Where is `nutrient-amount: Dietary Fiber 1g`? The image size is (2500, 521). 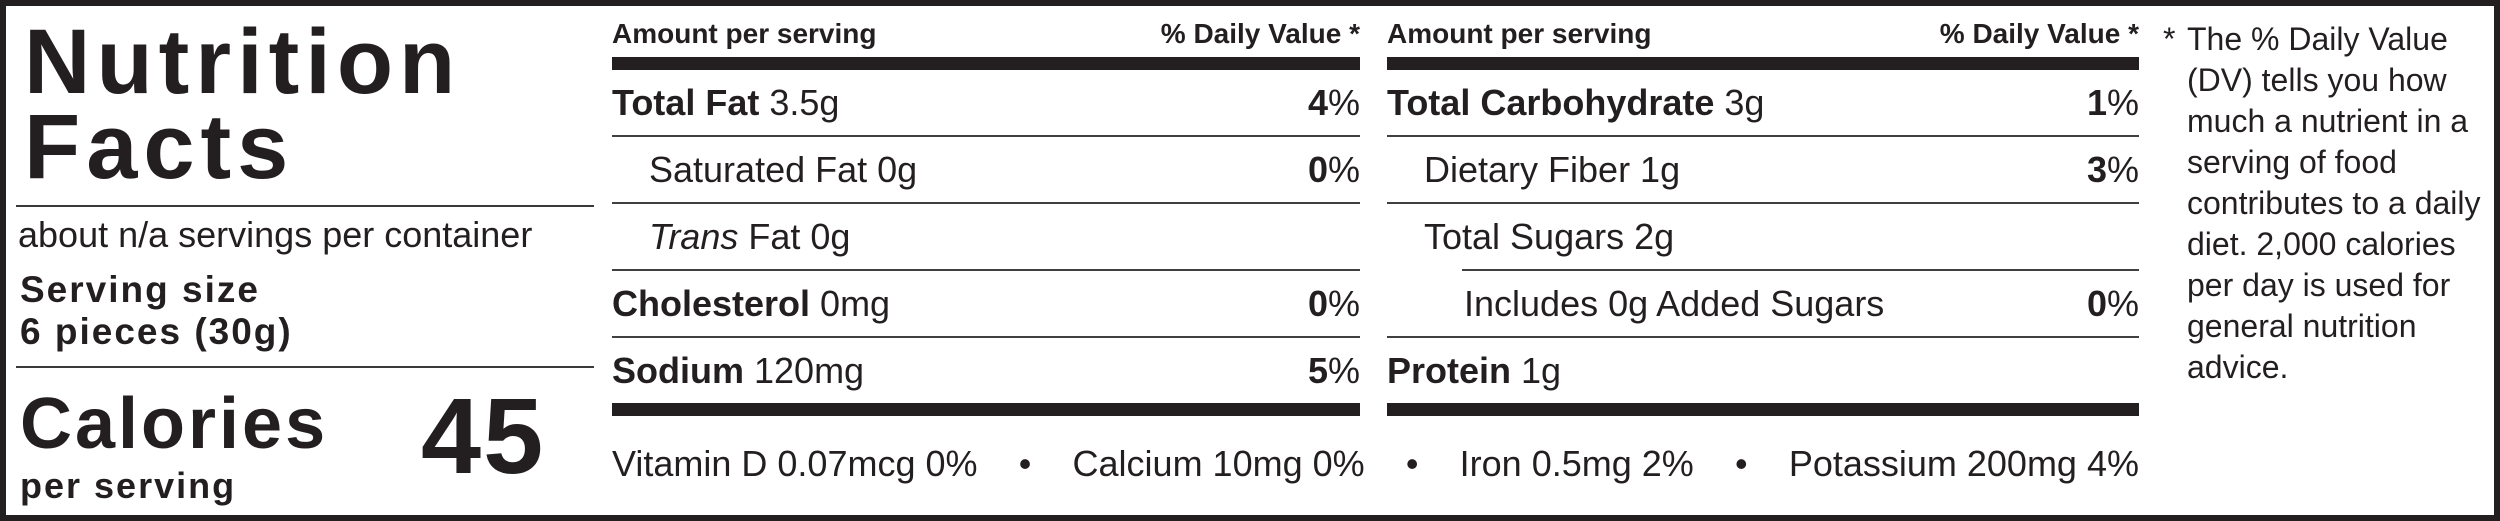 nutrient-amount: Dietary Fiber 1g is located at coordinates (1552, 169).